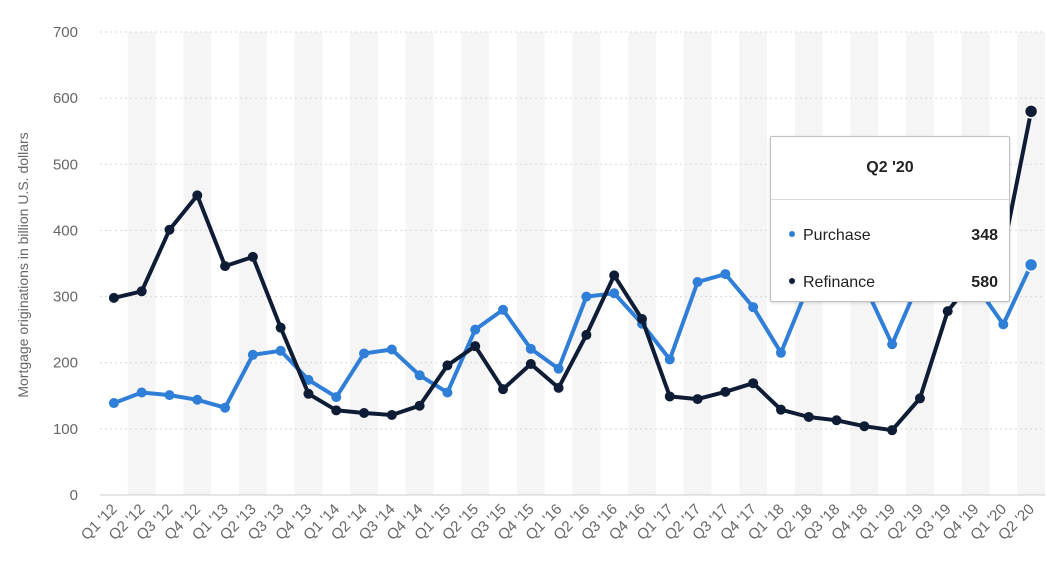 Image resolution: width=1047 pixels, height=574 pixels. What do you see at coordinates (893, 286) in the screenshot?
I see `tooltip-row-refinance: Refinance 580` at bounding box center [893, 286].